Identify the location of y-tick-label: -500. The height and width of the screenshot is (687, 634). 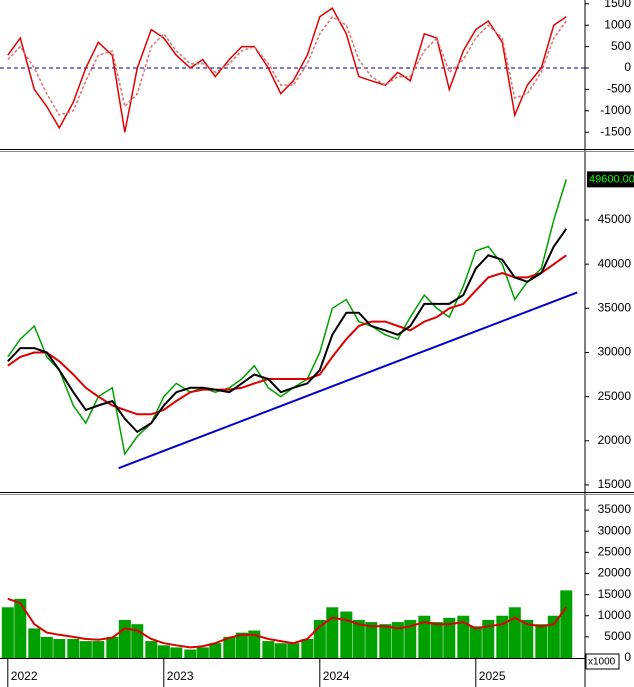
(619, 89).